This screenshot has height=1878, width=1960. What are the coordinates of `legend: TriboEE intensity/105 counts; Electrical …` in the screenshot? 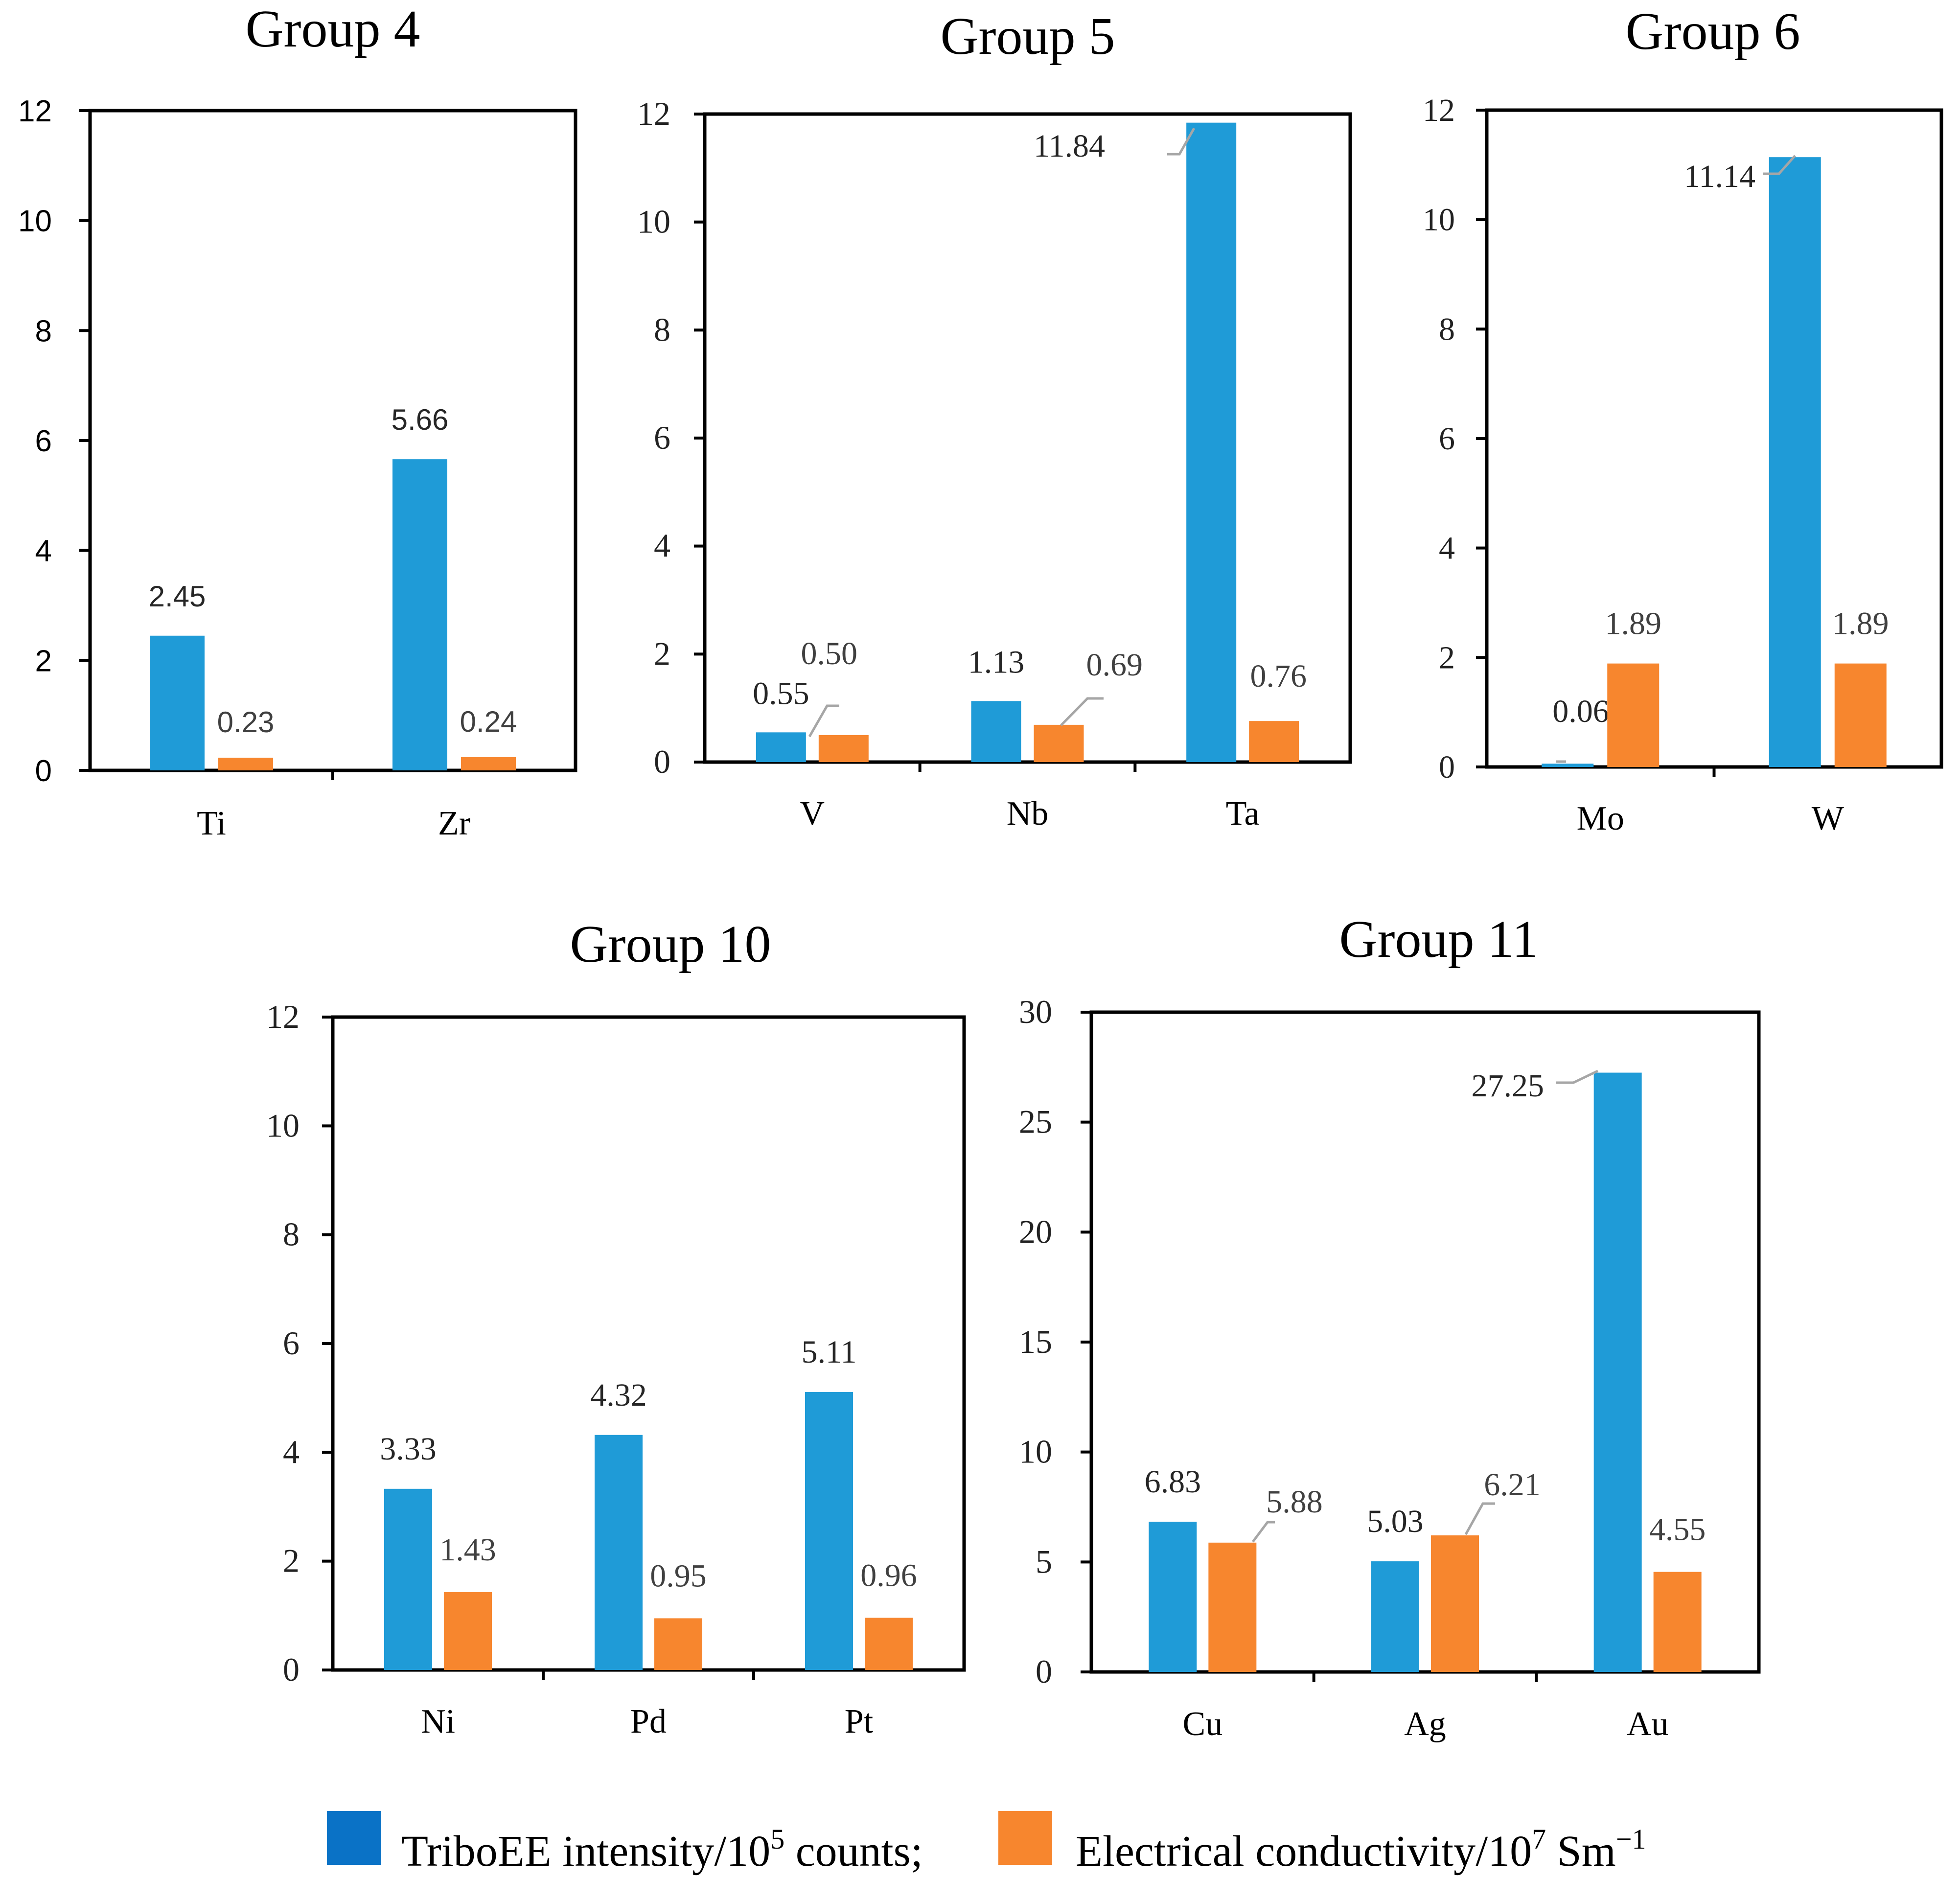 It's located at (986, 1844).